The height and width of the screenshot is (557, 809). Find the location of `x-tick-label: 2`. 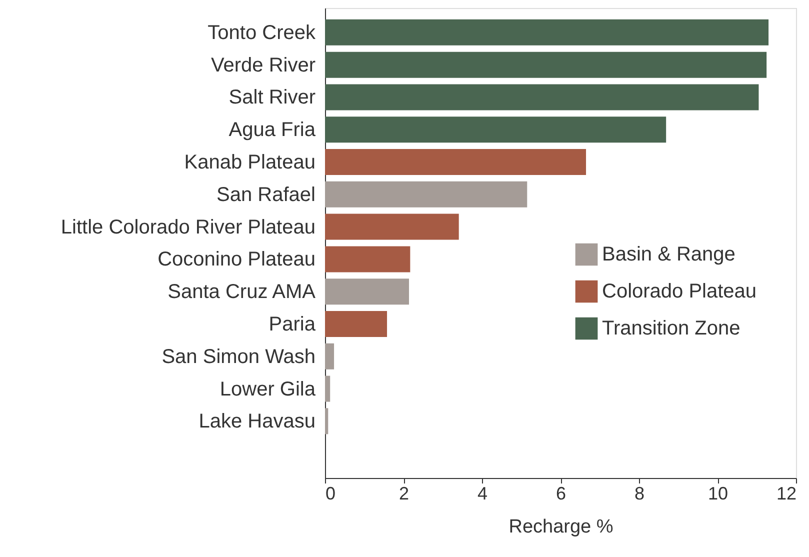

x-tick-label: 2 is located at coordinates (404, 494).